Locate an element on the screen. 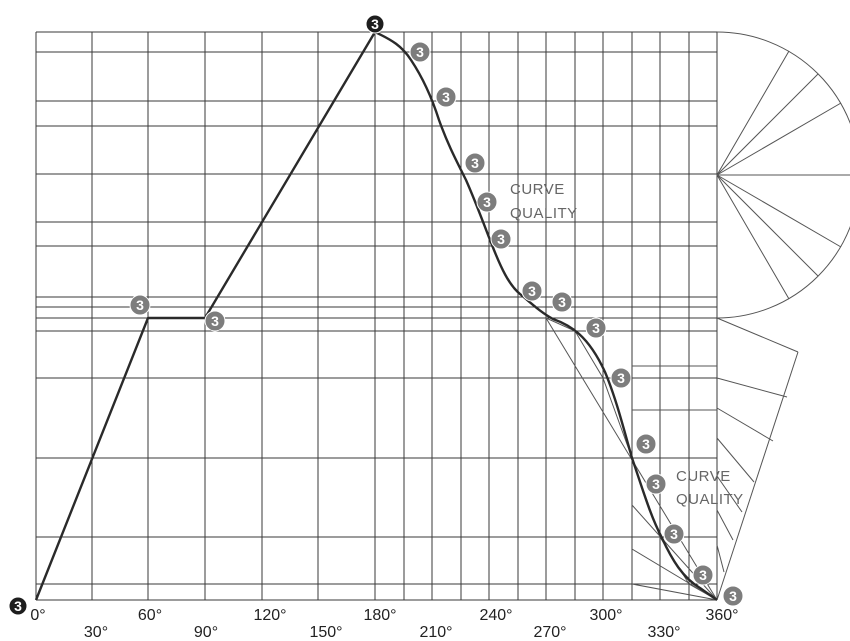 This screenshot has width=850, height=641. curve-quality-note-upper: CURVE QUALITY is located at coordinates (544, 201).